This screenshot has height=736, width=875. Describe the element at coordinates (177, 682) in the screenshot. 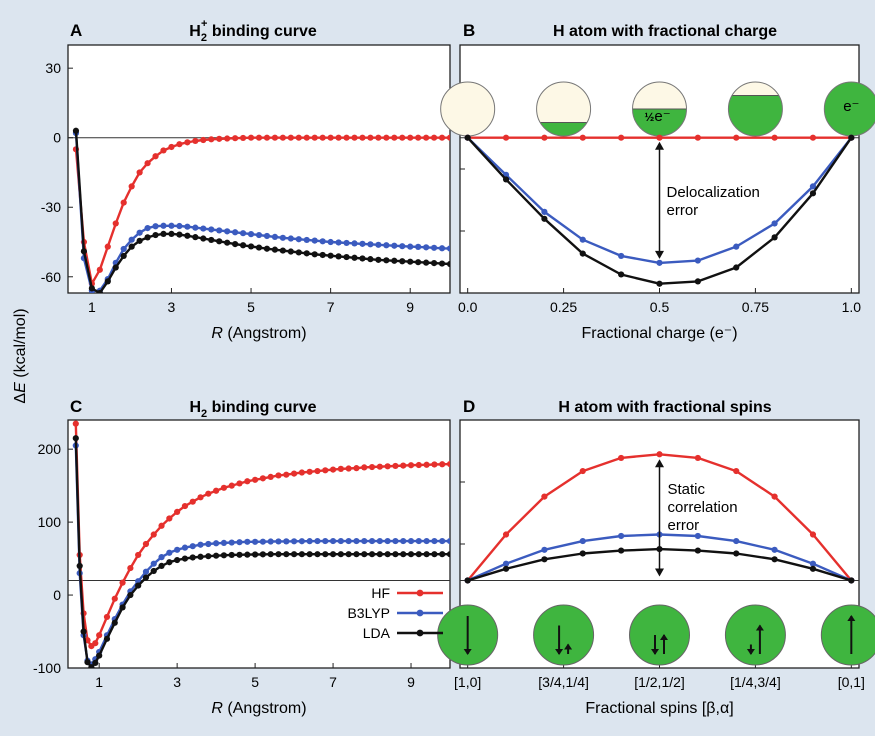

I see `x-tick-label: 3` at that location.